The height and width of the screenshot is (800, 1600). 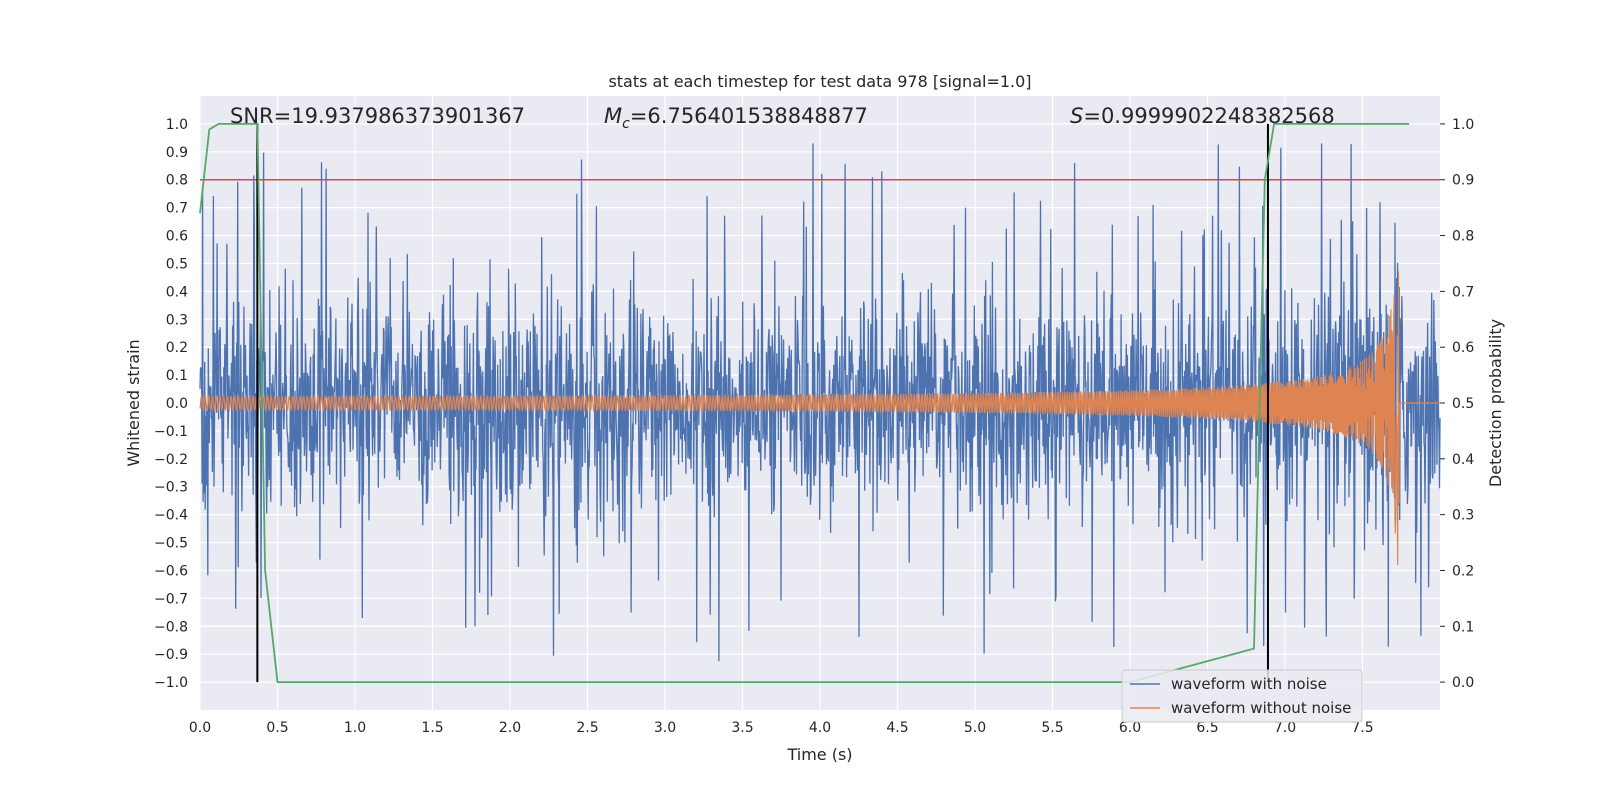 I want to click on x-tick-label: 3.0, so click(x=665, y=728).